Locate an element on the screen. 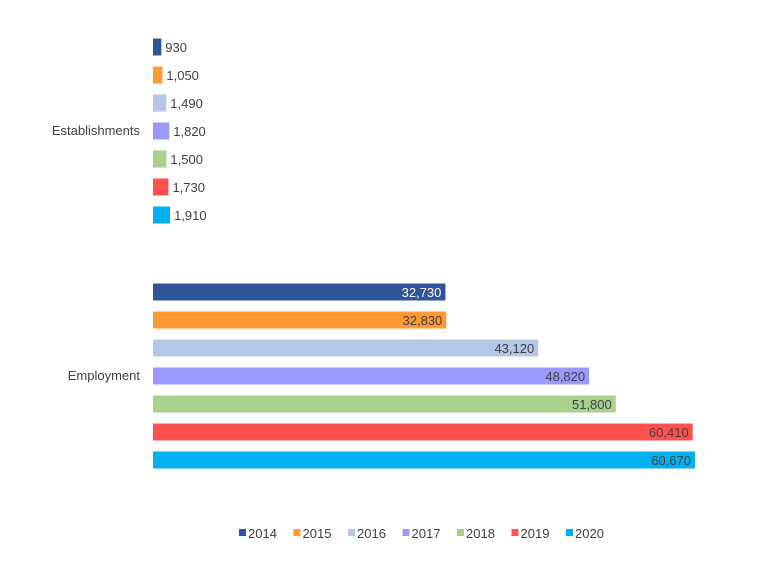 The height and width of the screenshot is (571, 768). data-label: 1,050 is located at coordinates (182, 75).